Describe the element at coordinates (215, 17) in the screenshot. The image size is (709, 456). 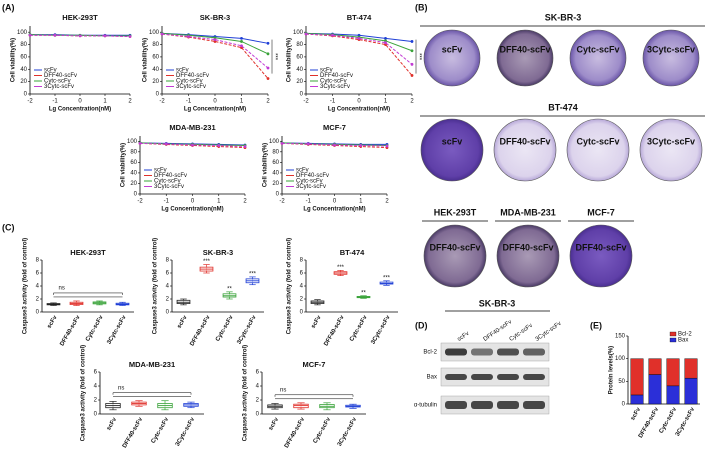
I see `chart-title: SK-BR-3` at that location.